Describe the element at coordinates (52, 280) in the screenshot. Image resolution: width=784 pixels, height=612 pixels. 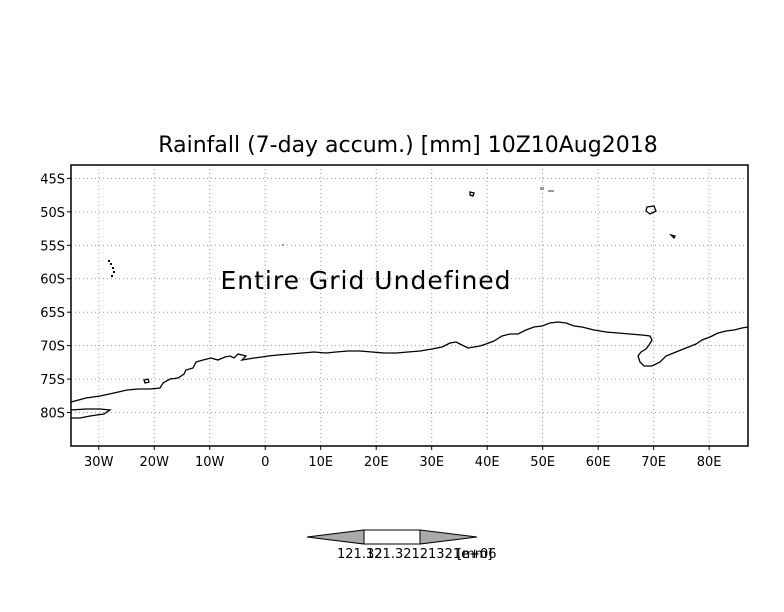
I see `lat-tick-label: 60S` at that location.